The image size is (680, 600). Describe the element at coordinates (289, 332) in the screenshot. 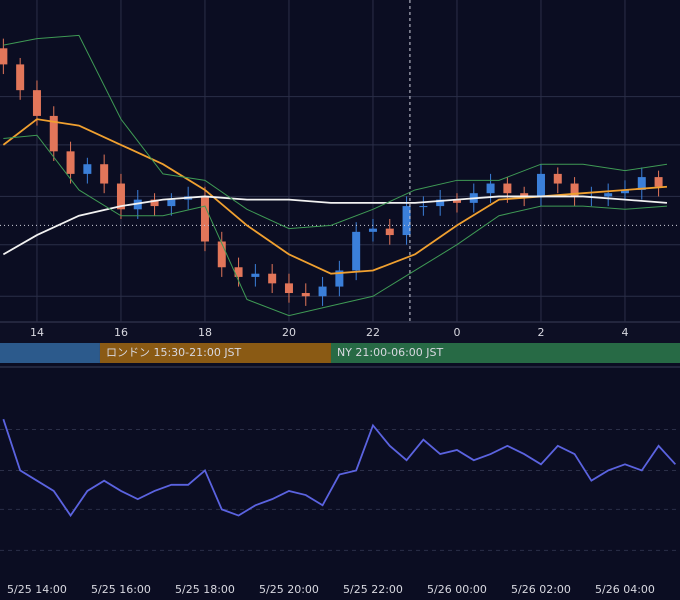

I see `x-tick-label: 20` at that location.